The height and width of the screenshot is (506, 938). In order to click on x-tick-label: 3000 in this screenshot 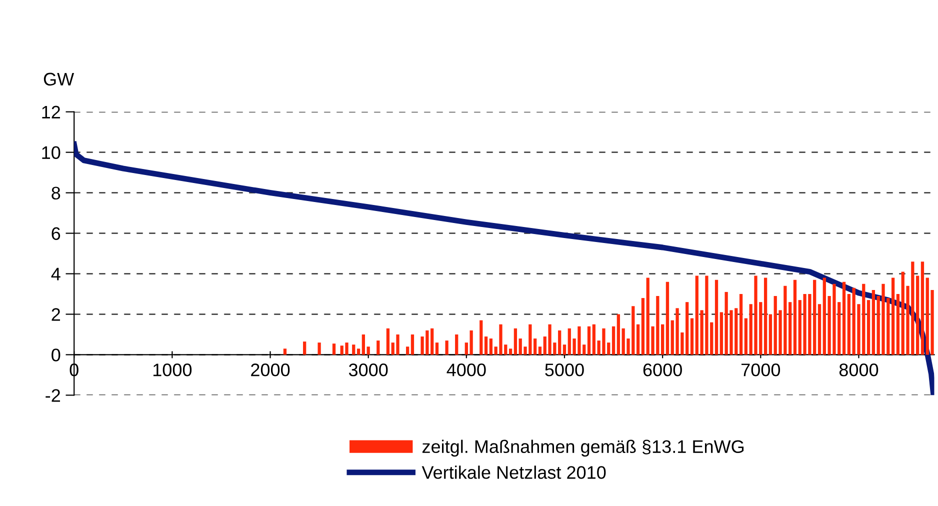, I will do `click(368, 370)`.